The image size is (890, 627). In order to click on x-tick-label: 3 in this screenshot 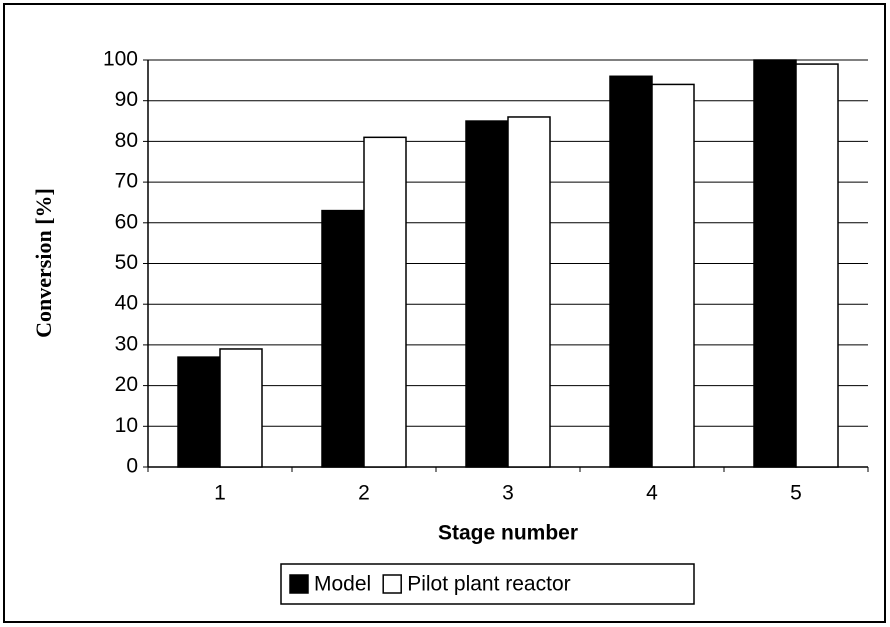, I will do `click(508, 493)`.